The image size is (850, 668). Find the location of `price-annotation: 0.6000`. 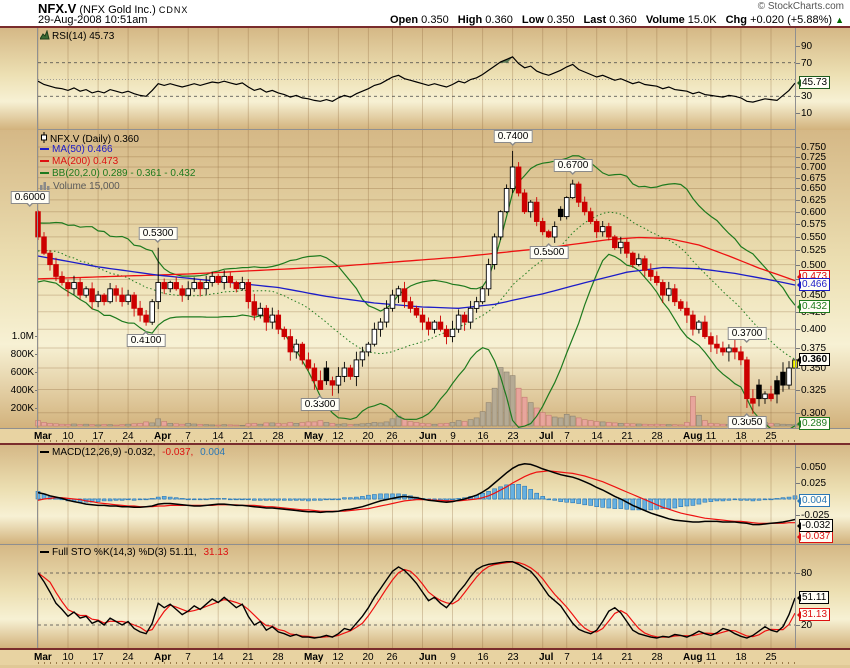

price-annotation: 0.6000 is located at coordinates (30, 199).